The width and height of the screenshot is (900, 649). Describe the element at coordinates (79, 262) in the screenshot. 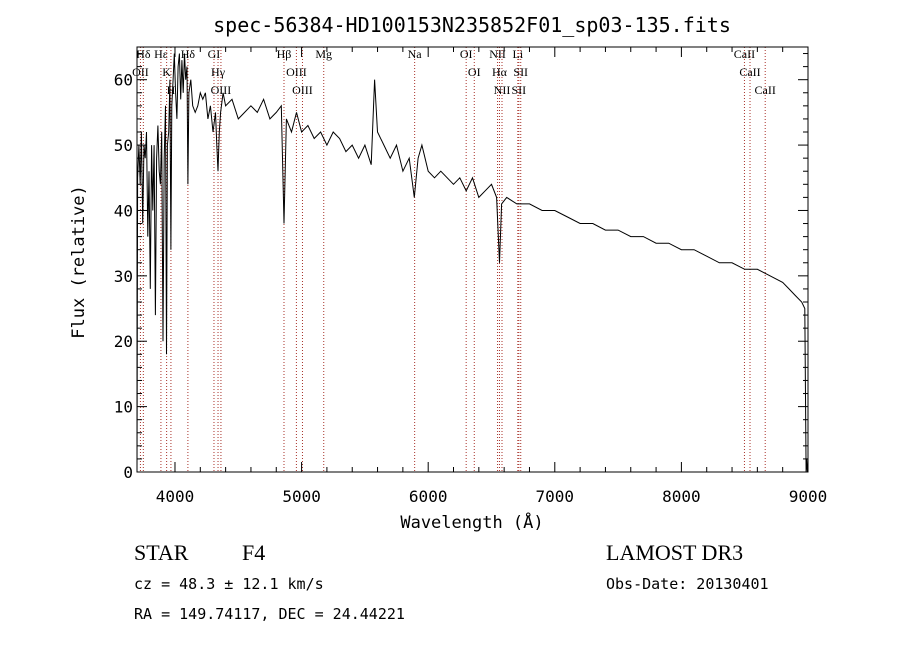

I see `y-axis-label: Flux (relative)` at that location.